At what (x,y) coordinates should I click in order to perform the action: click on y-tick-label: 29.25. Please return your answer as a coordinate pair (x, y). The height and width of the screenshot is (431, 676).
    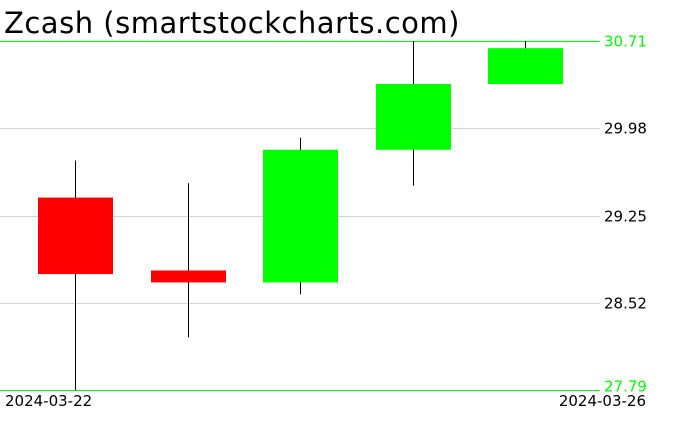
    Looking at the image, I should click on (625, 217).